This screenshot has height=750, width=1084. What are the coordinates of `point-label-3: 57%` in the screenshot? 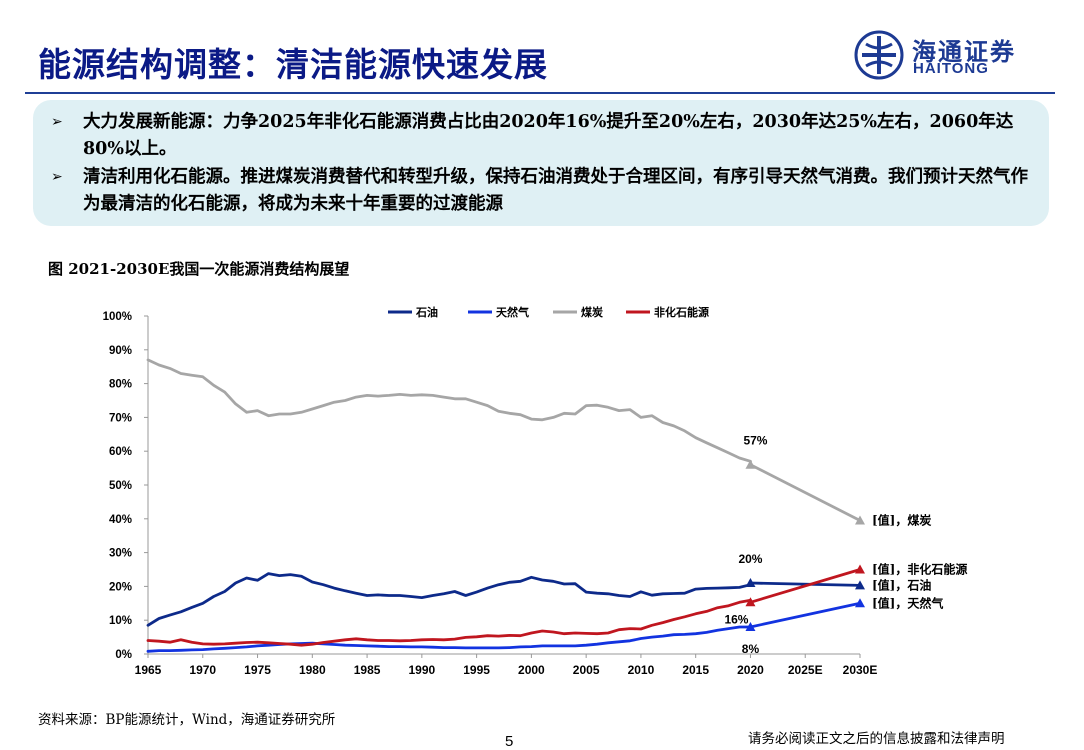 It's located at (755, 441).